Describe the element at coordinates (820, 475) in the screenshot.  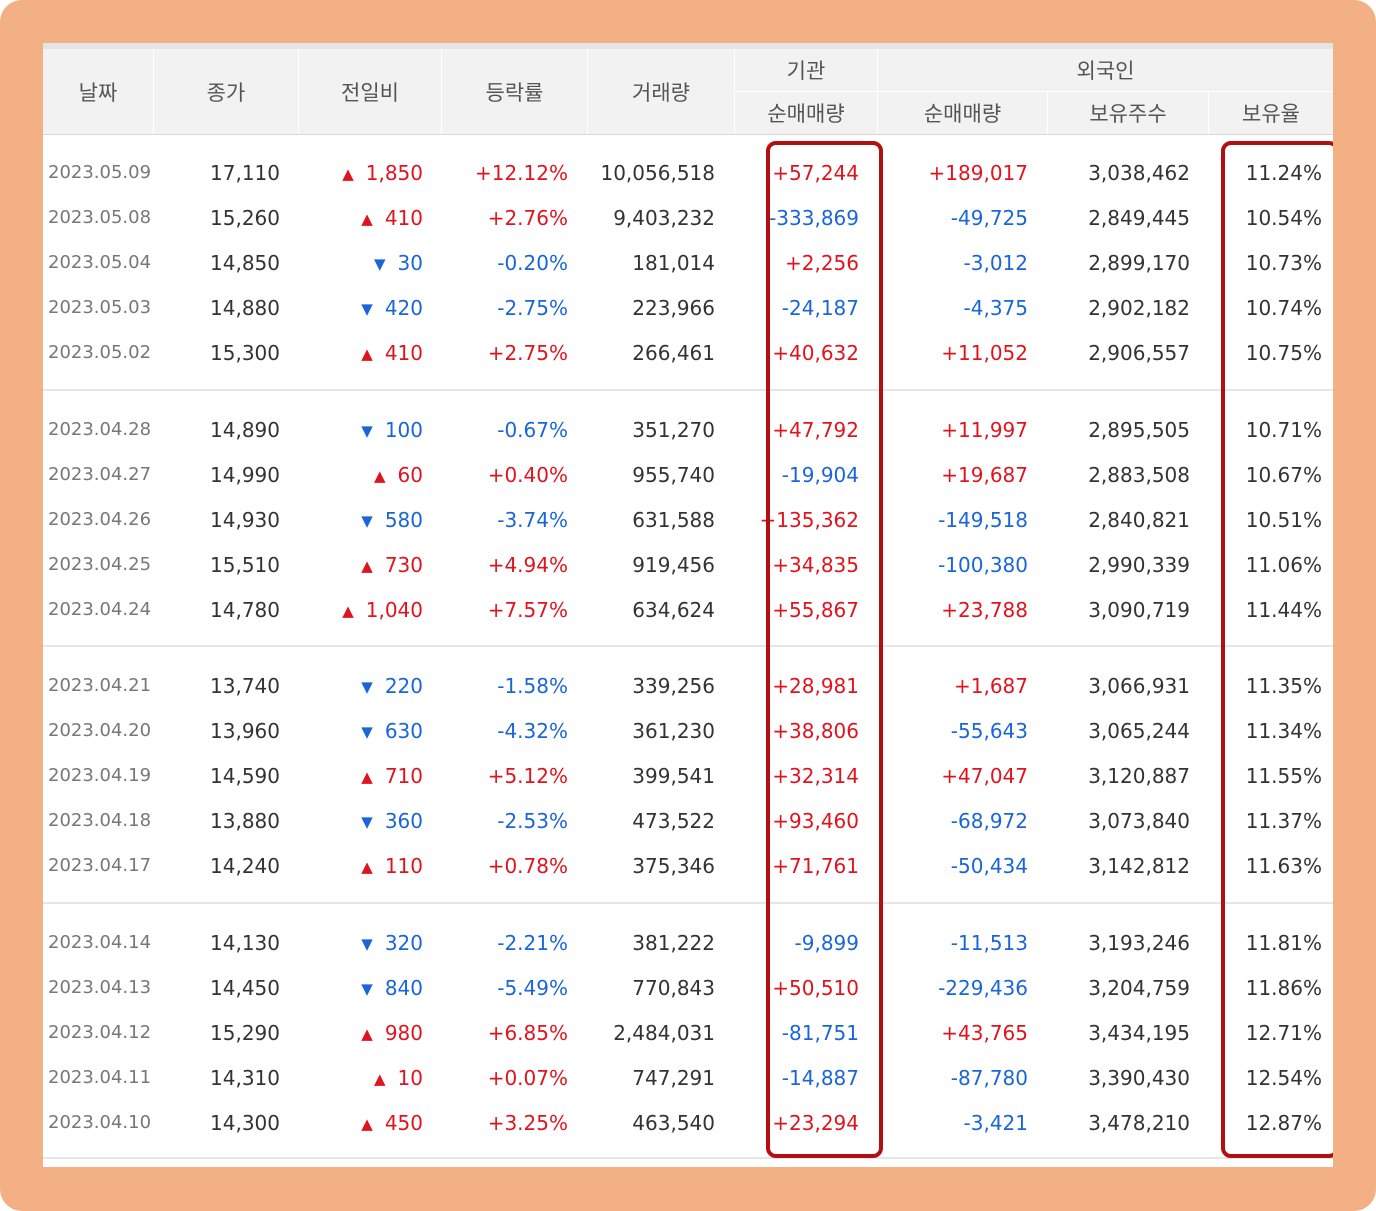
I see `institution-net-cell: -19,904` at that location.